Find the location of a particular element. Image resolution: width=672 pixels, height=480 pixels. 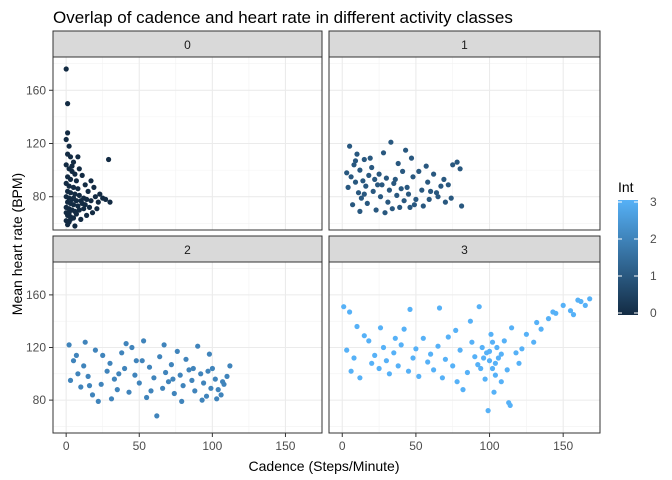

x-tick-label: 0 is located at coordinates (66, 446).